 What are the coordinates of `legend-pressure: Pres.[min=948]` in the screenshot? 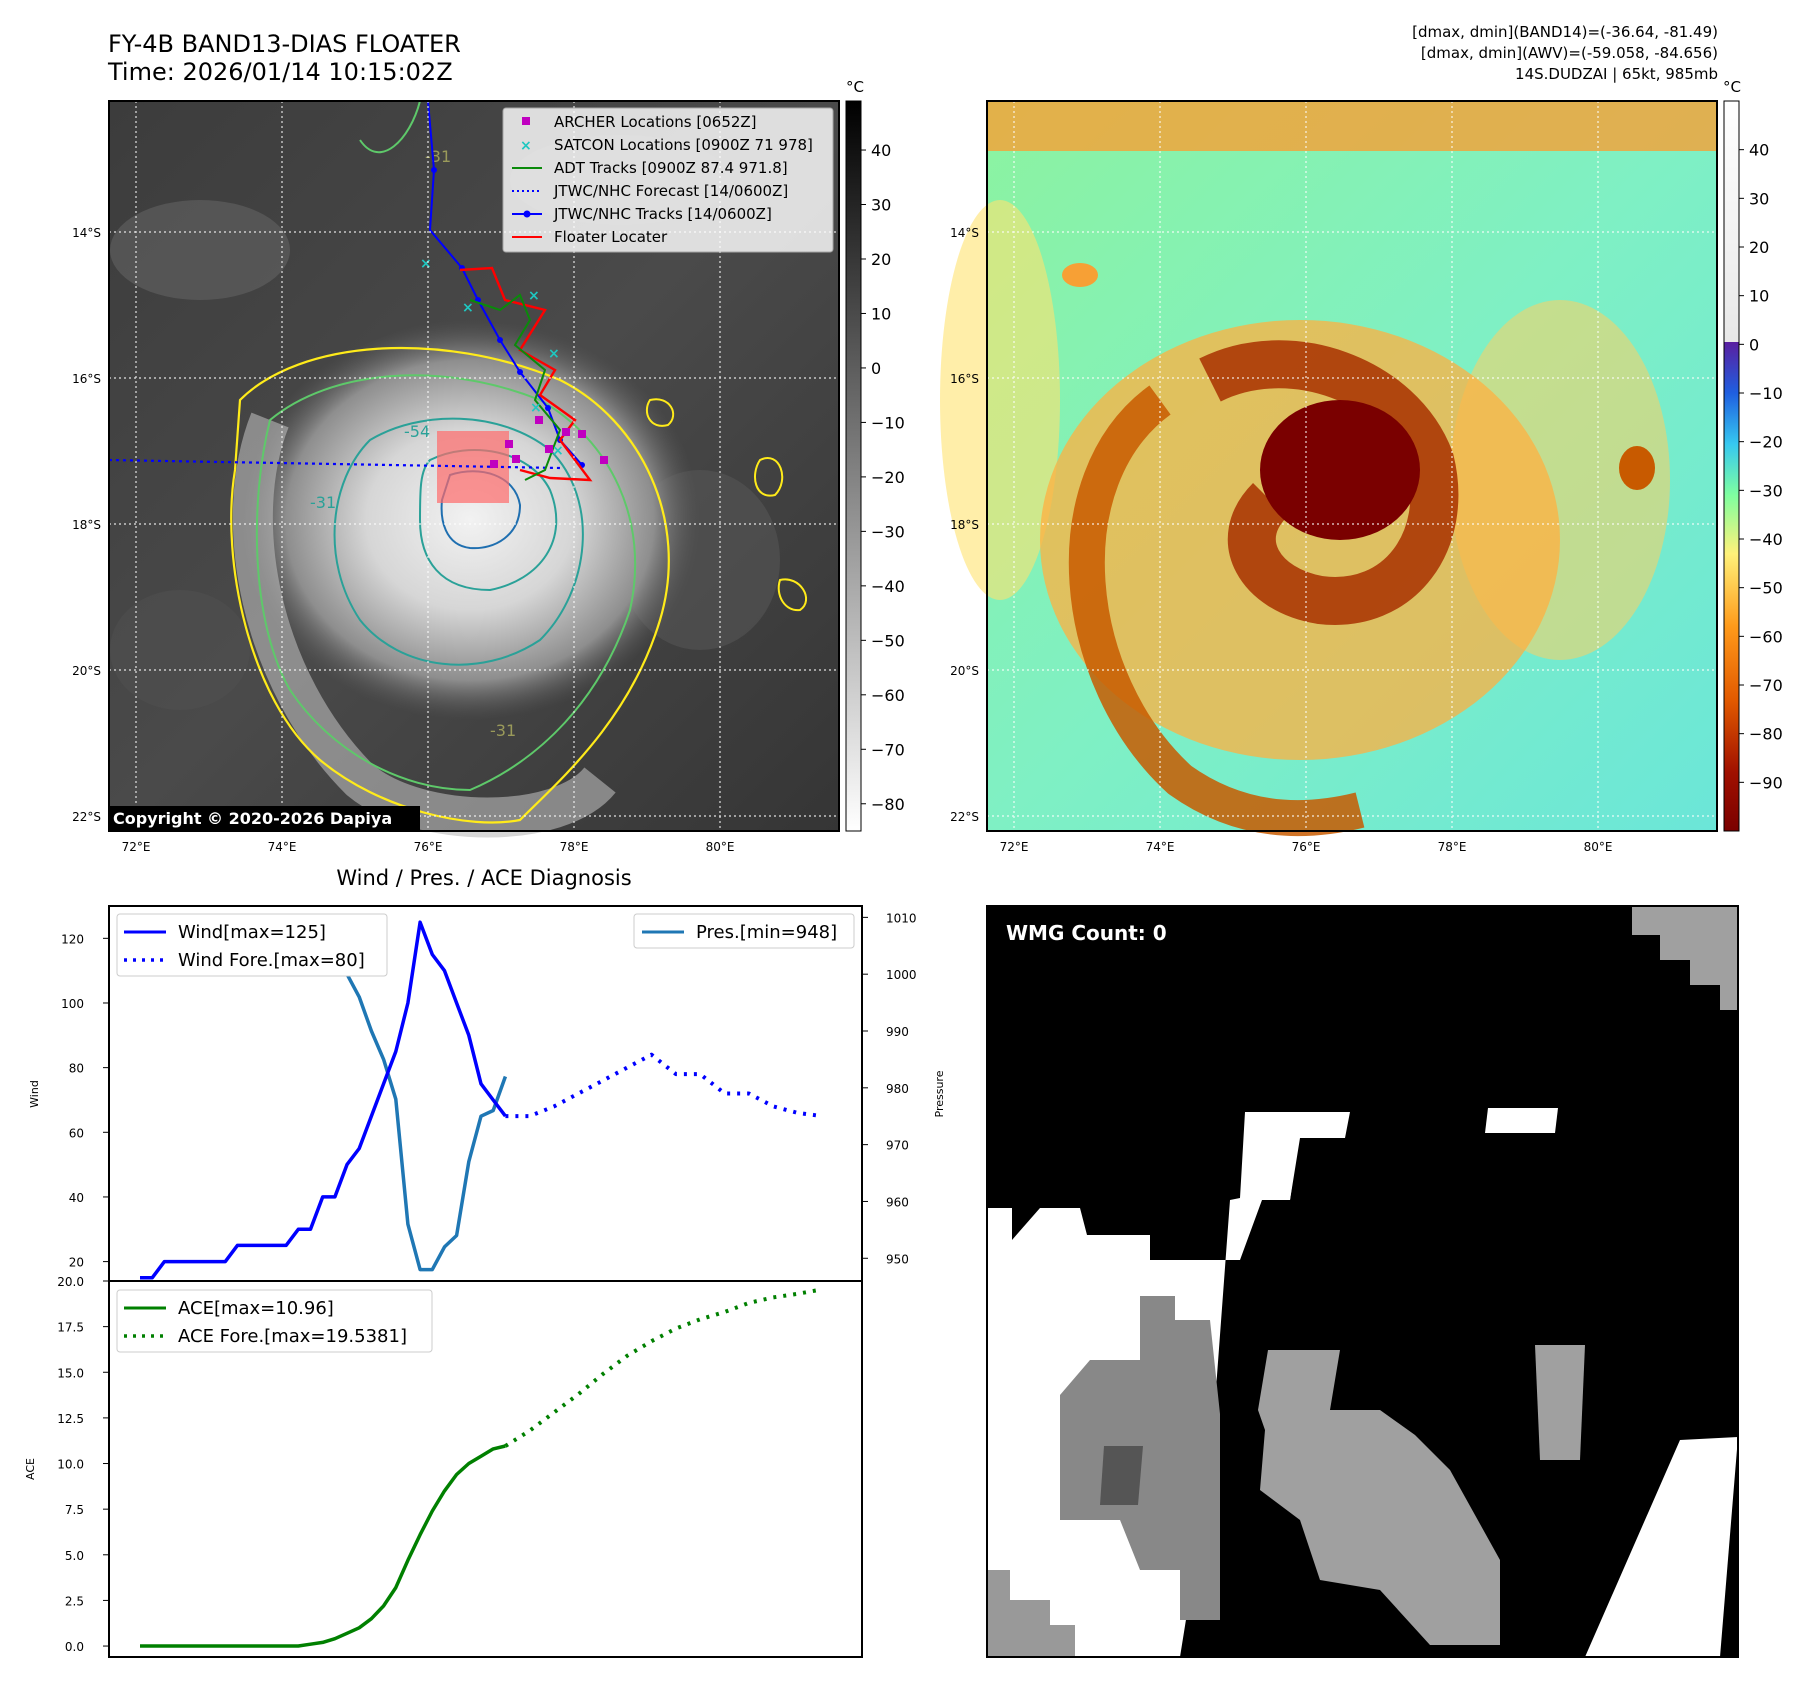 It's located at (766, 932).